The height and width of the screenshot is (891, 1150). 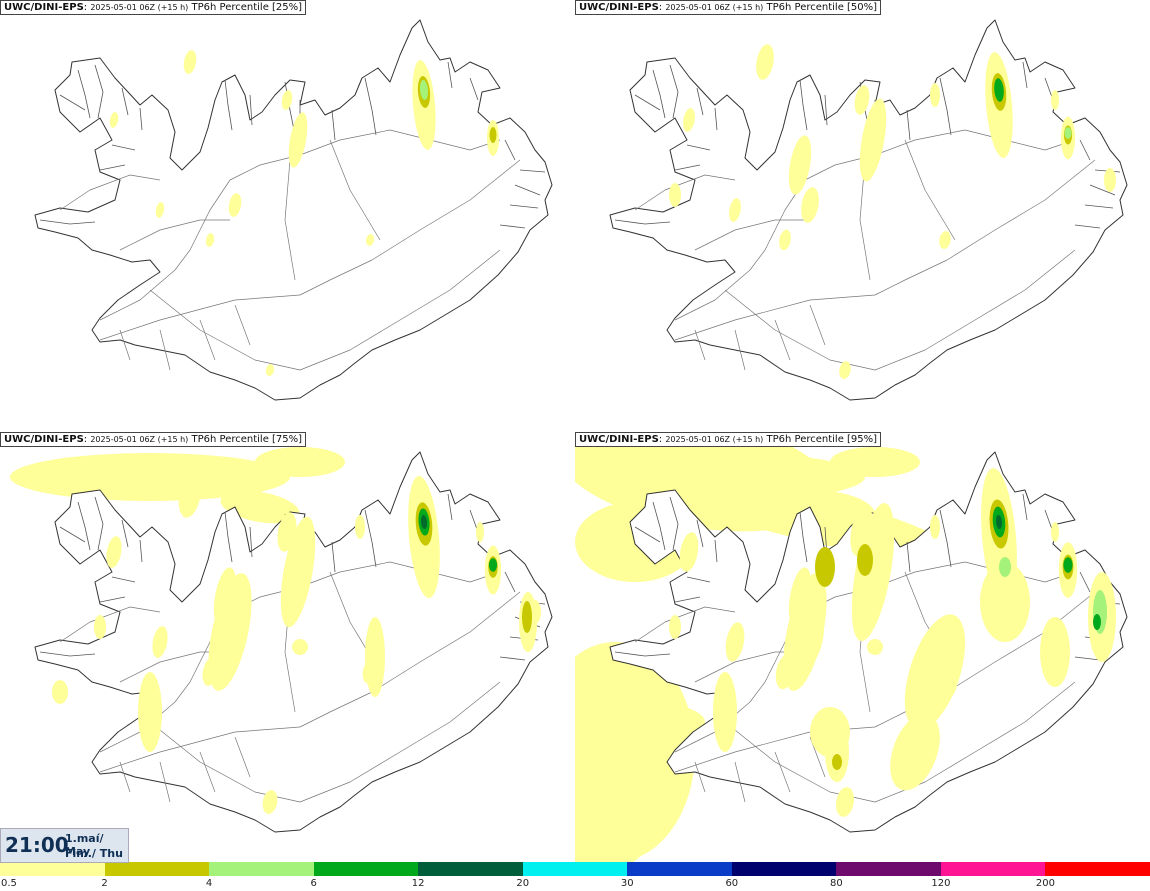 I want to click on panel-product: TP6h Percentile [75%], so click(x=247, y=439).